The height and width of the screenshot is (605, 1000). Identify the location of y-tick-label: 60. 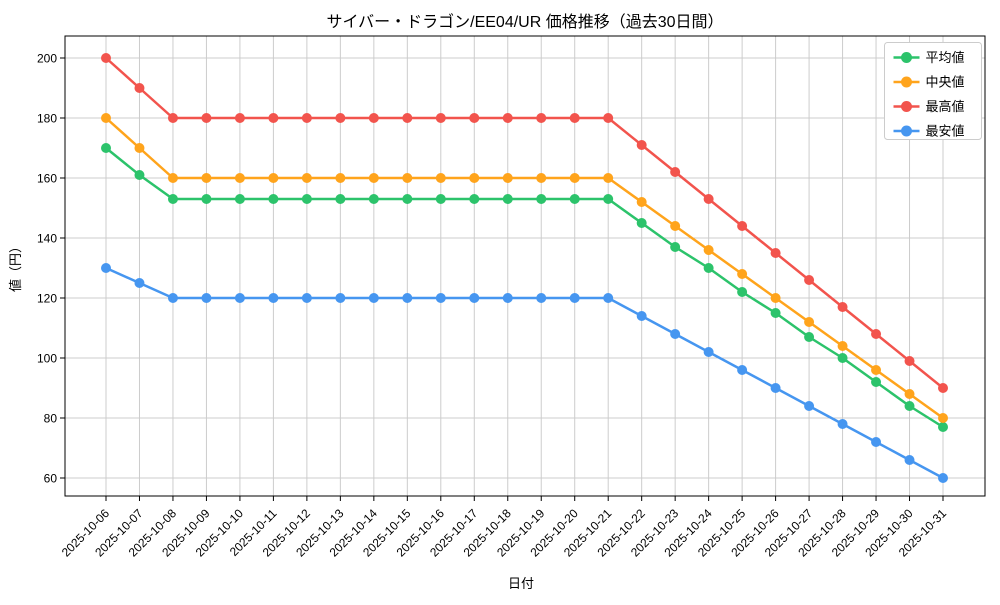
(51, 479).